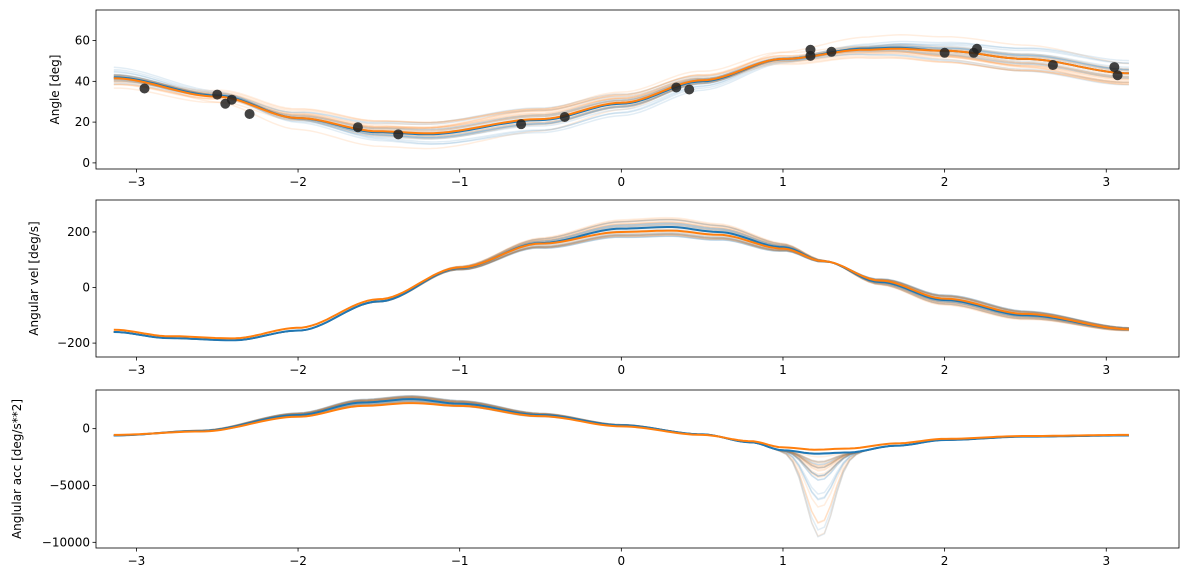  I want to click on y-axis-label: Angular vel [deg/s], so click(34, 278).